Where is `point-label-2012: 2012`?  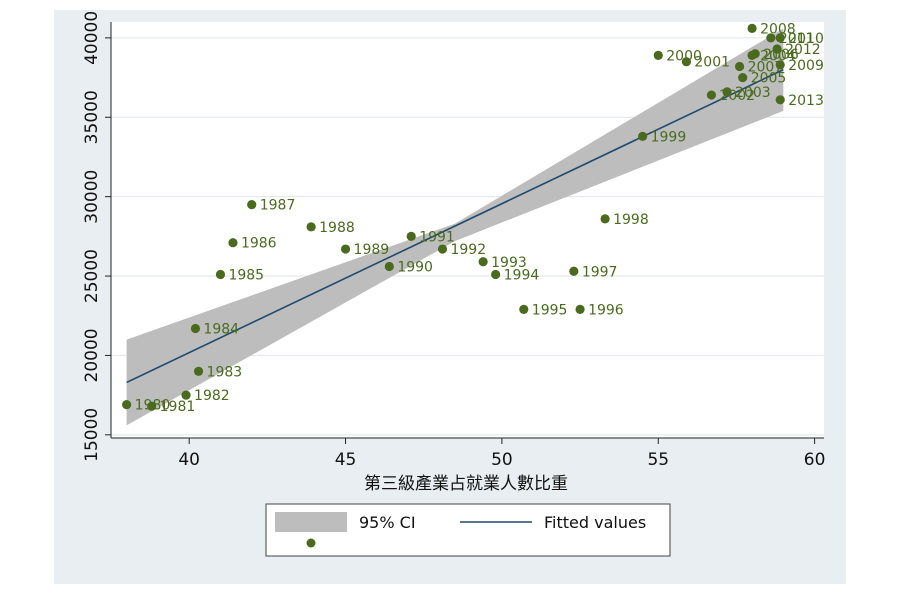 point-label-2012: 2012 is located at coordinates (803, 50).